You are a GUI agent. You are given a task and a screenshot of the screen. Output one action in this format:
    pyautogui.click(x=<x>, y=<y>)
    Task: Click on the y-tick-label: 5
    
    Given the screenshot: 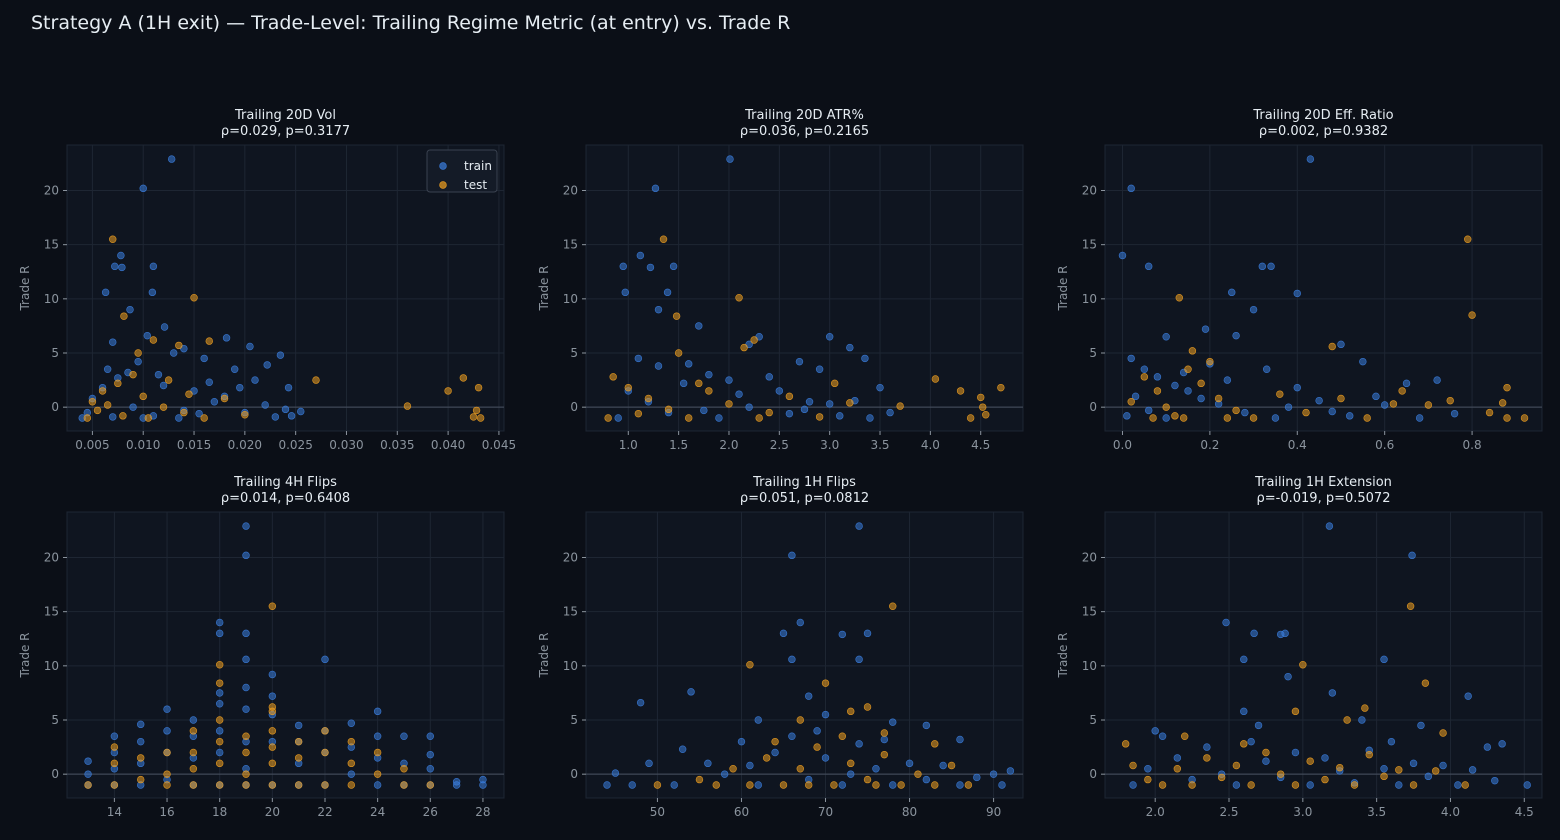 What is the action you would take?
    pyautogui.click(x=55, y=720)
    